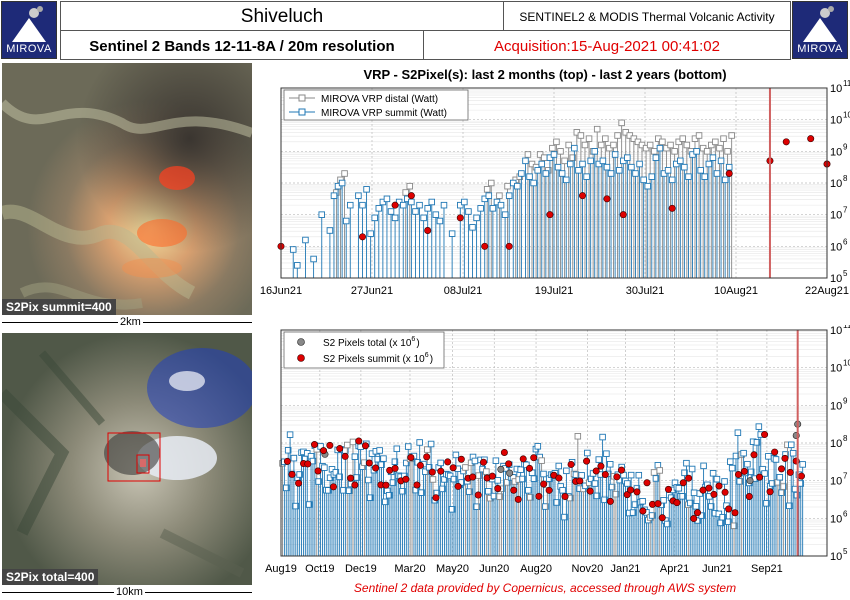 The image size is (850, 600). Describe the element at coordinates (282, 16) in the screenshot. I see `page-title: Shiveluch` at that location.